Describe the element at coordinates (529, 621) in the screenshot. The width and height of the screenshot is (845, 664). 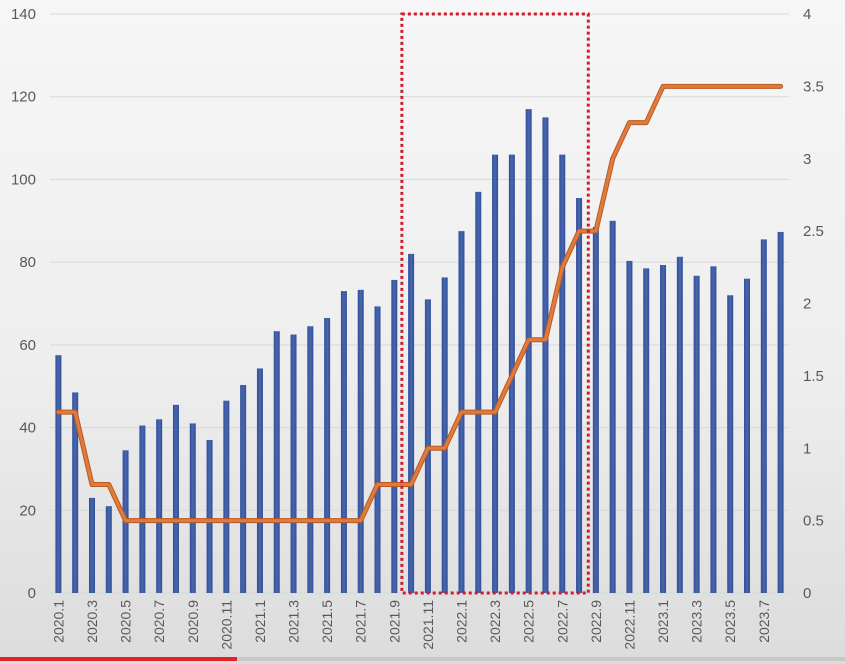
I see `x-tick-label: 2022.5` at that location.